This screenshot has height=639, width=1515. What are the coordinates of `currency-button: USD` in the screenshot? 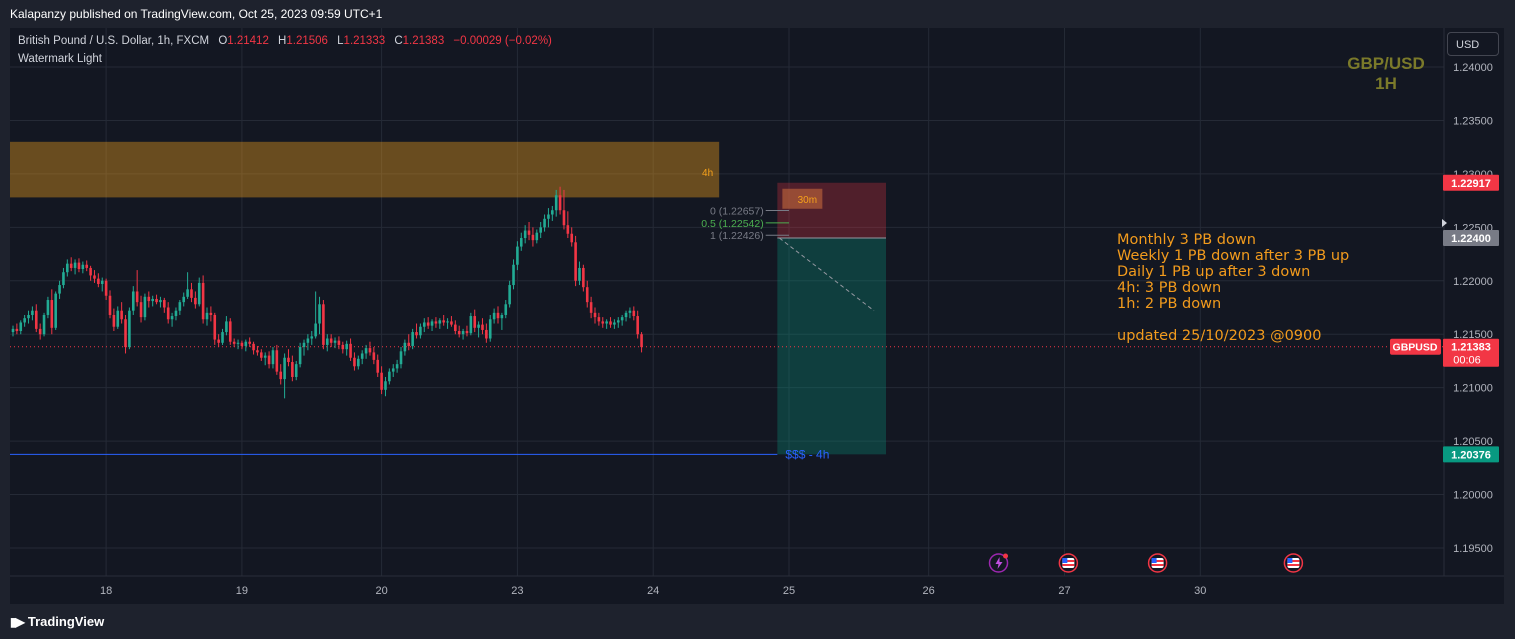 It's located at (1473, 44).